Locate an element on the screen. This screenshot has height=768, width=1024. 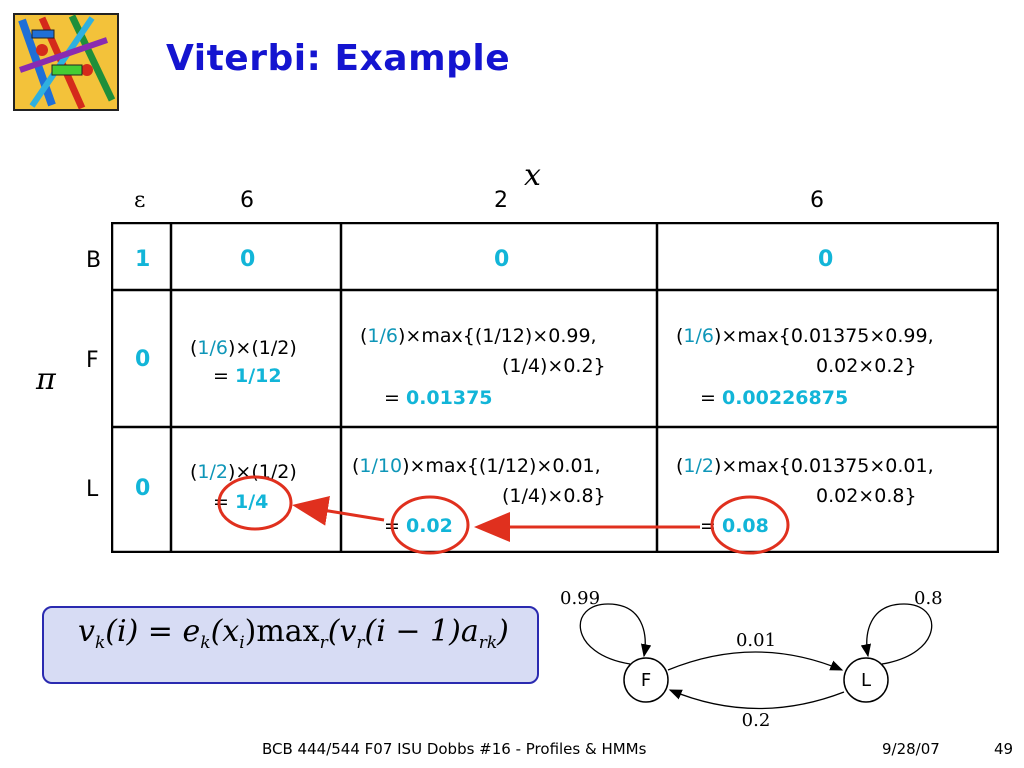
slide-title: Viterbi: Example is located at coordinates (338, 58).